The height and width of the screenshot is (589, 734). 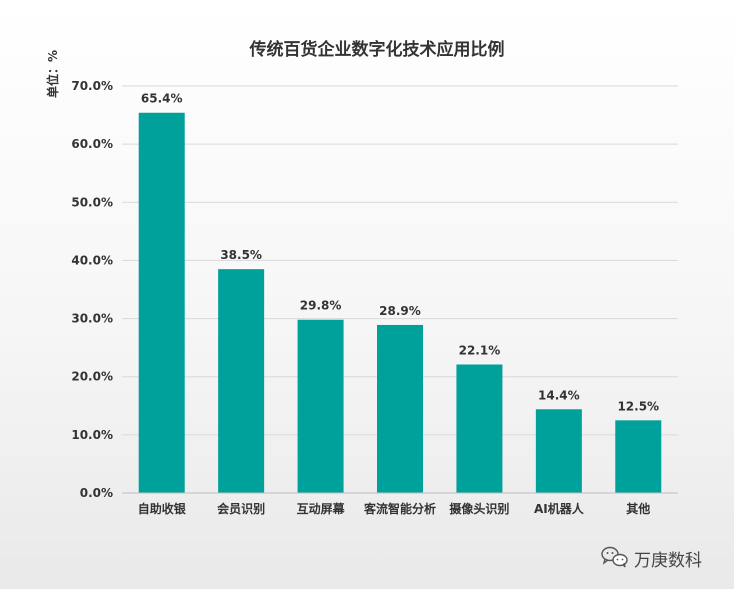 What do you see at coordinates (241, 508) in the screenshot?
I see `x-tick-label: 会员识别` at bounding box center [241, 508].